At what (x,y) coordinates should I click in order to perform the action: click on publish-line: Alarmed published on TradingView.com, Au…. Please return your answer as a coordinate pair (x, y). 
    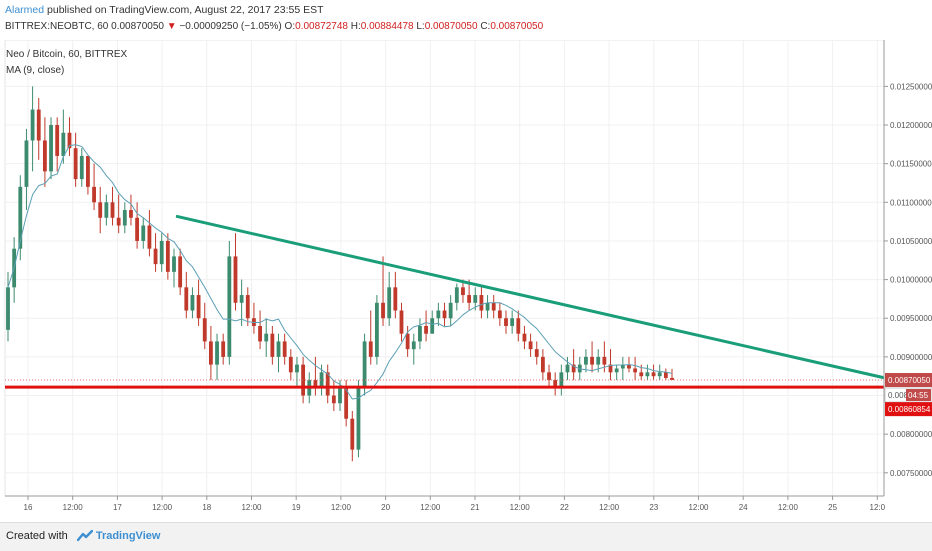
    Looking at the image, I should click on (164, 10).